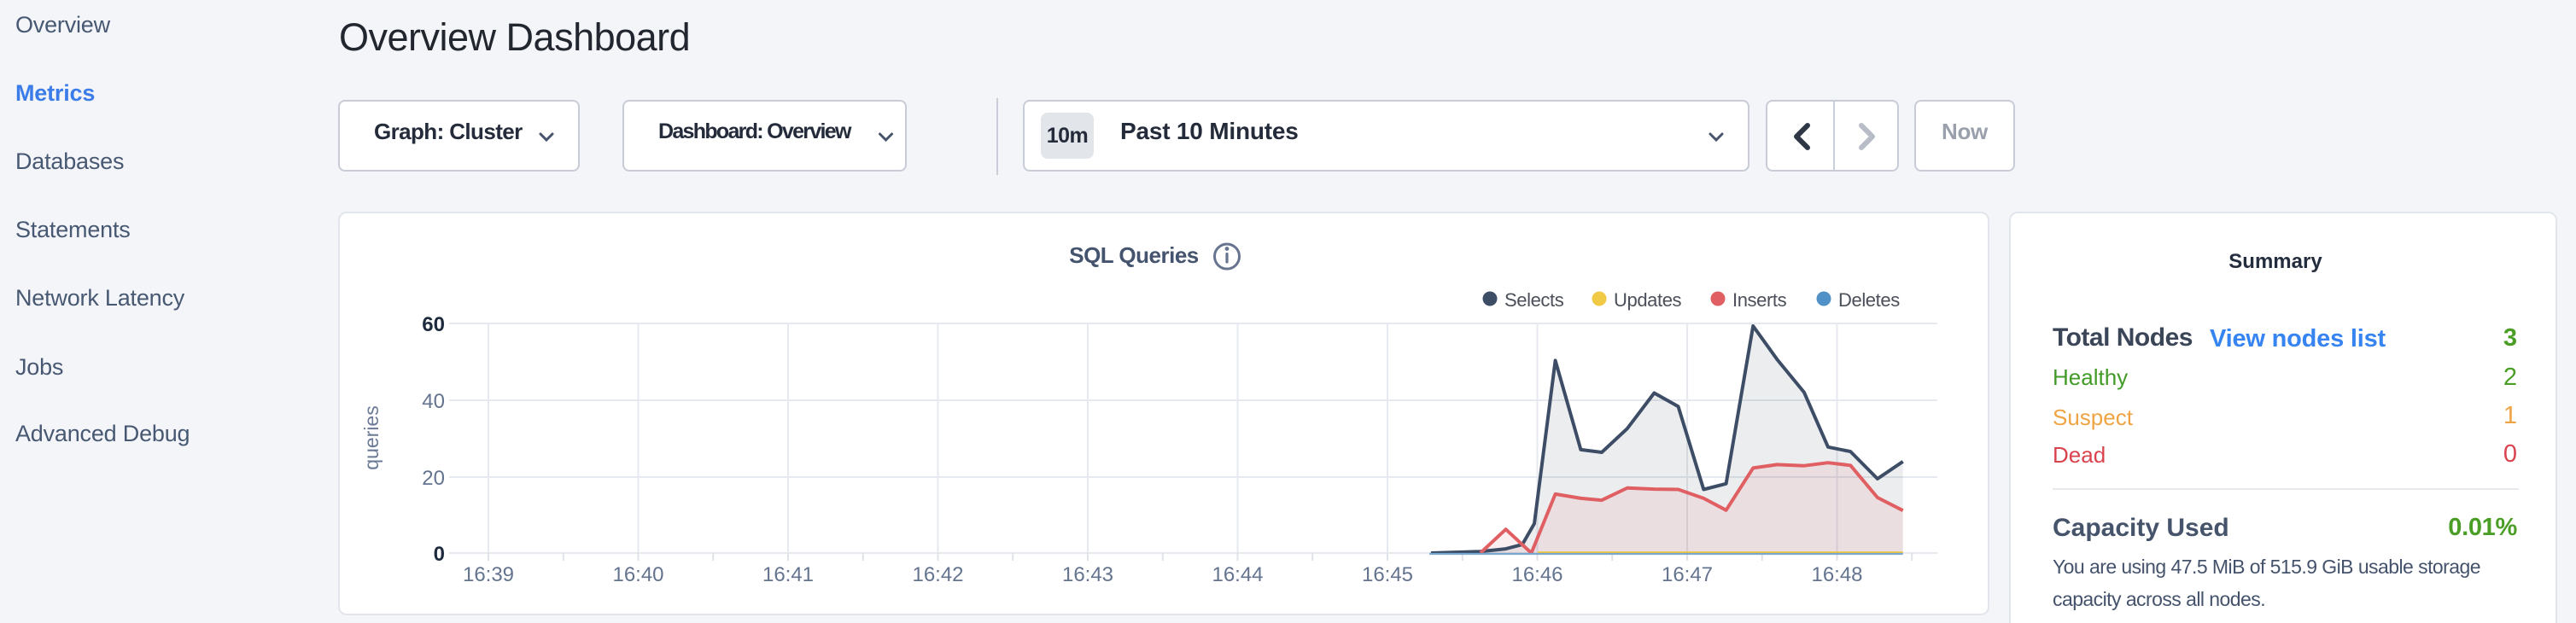 The width and height of the screenshot is (2576, 623). Describe the element at coordinates (937, 574) in the screenshot. I see `svg-text: 16:42` at that location.